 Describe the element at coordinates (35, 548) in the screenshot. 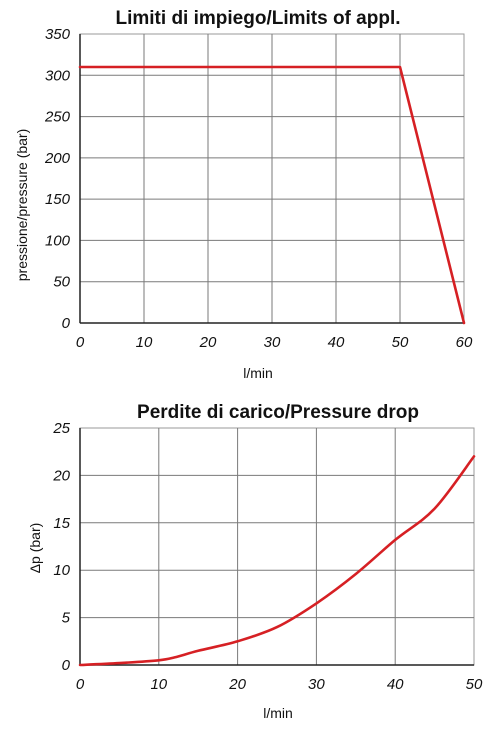

I see `y-axis-label: Δp (bar)` at that location.